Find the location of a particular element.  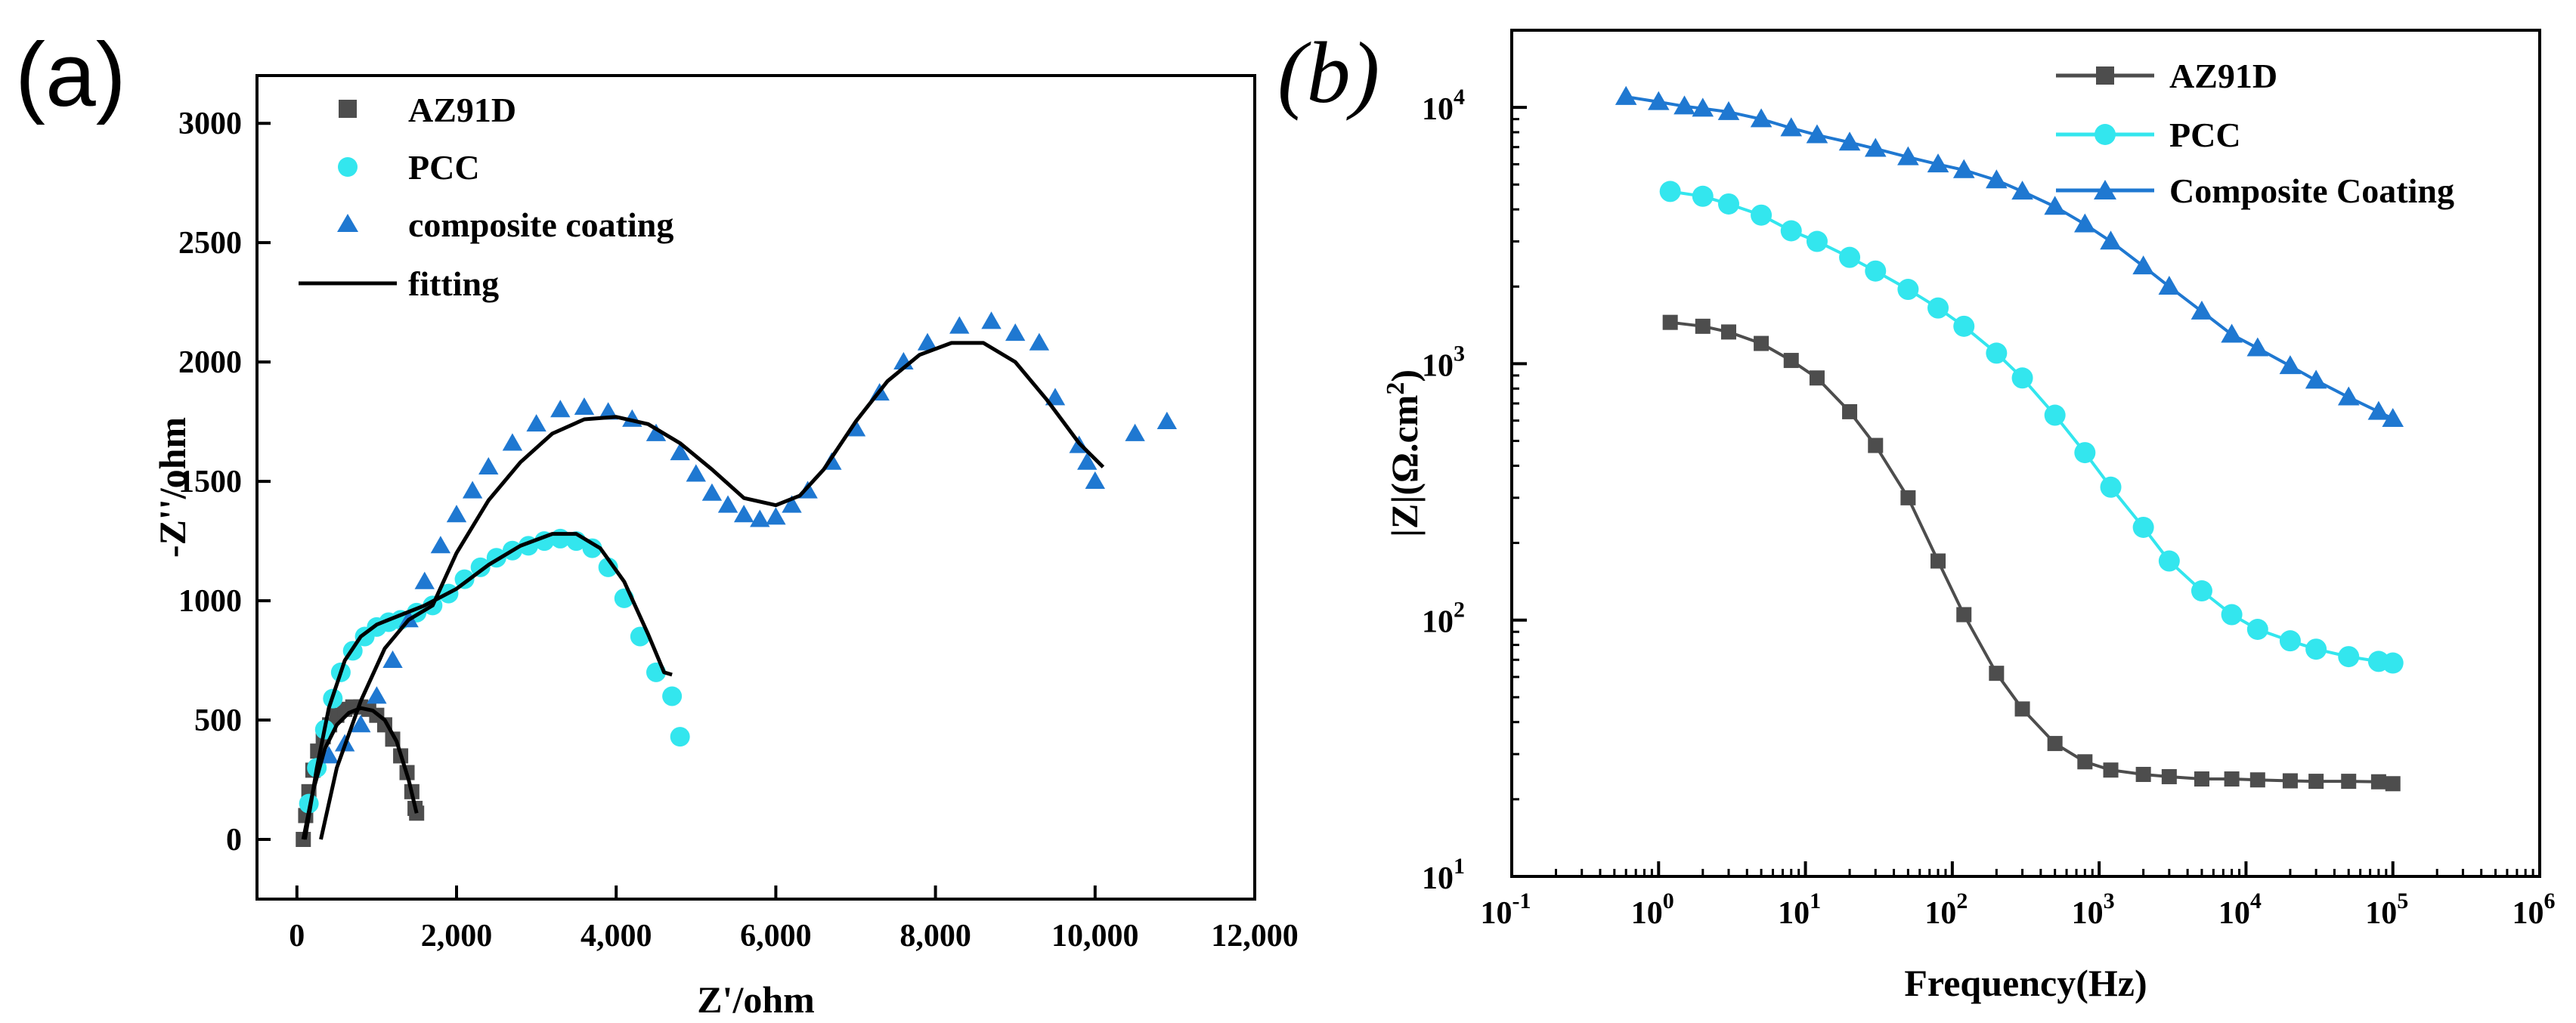

y-tick-exp-b: 2 is located at coordinates (1459, 610).